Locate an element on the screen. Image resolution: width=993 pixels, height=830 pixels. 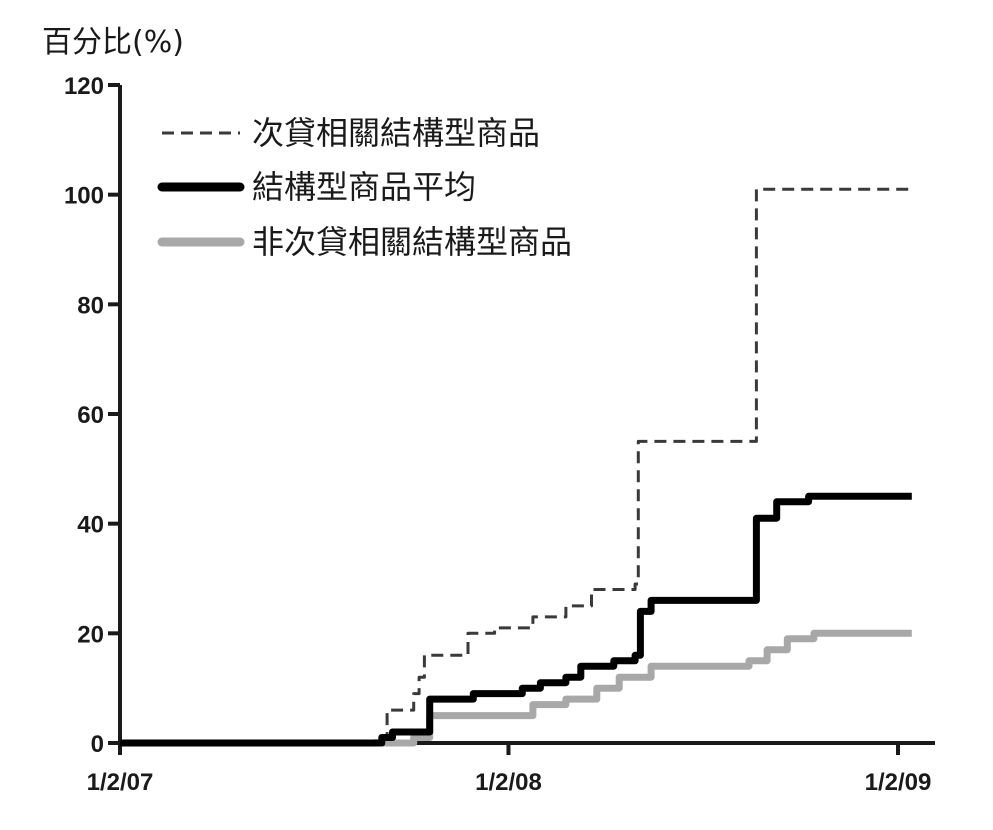
y-tick-label: 20 is located at coordinates (90, 634).